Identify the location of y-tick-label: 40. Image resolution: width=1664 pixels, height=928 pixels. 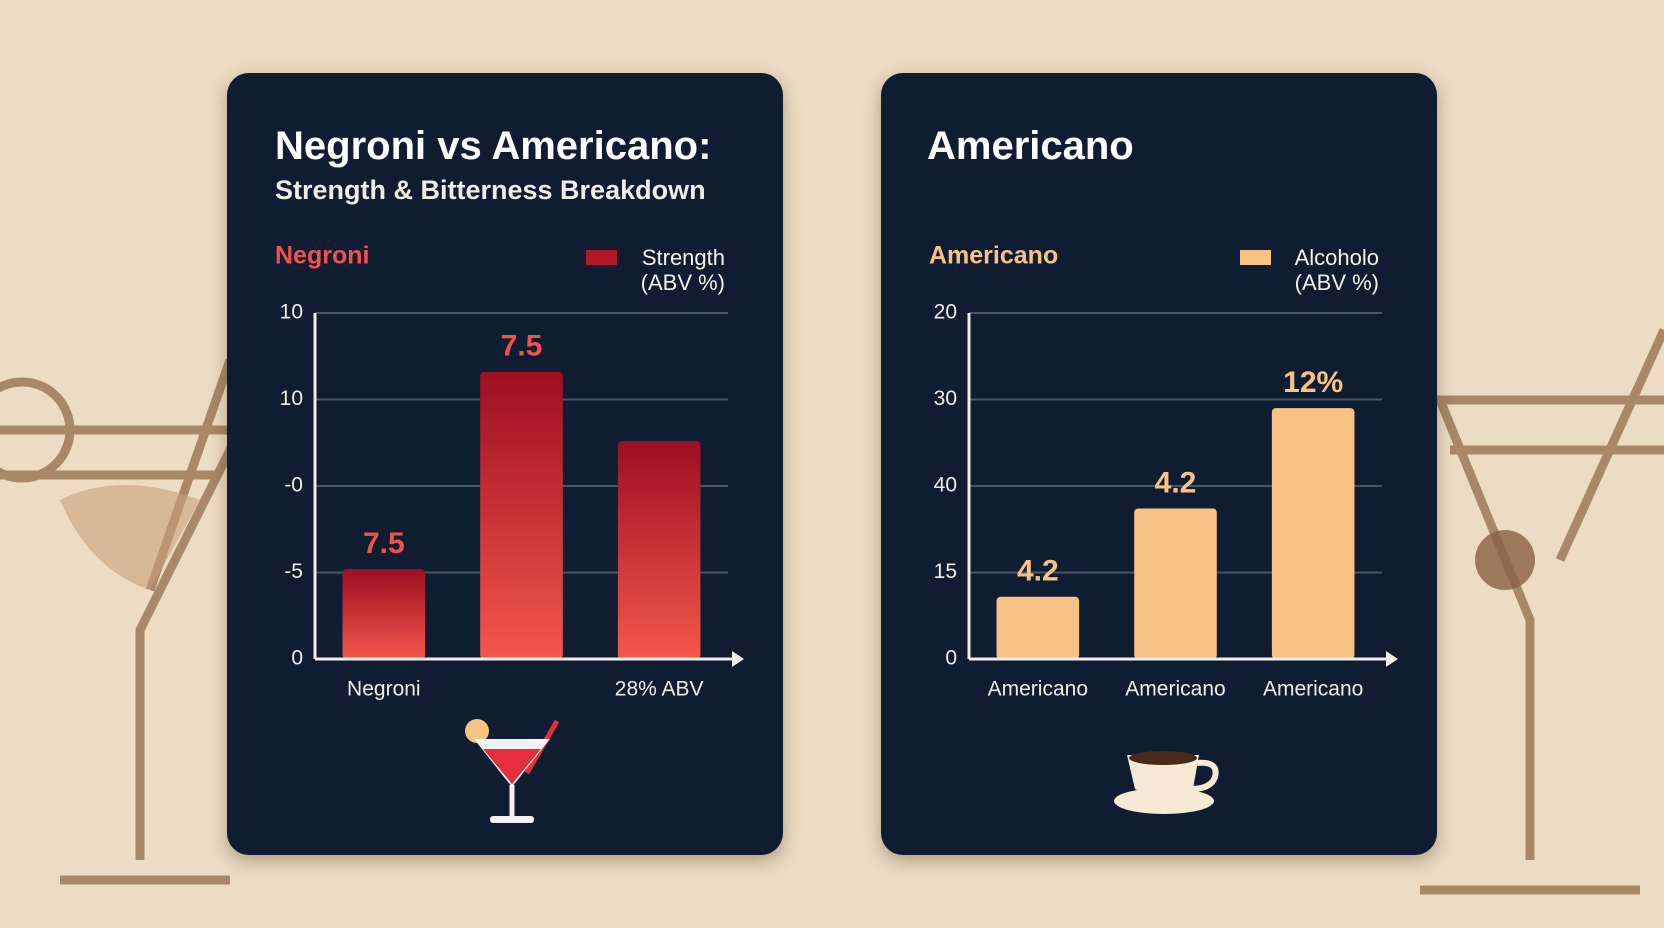
(945, 485).